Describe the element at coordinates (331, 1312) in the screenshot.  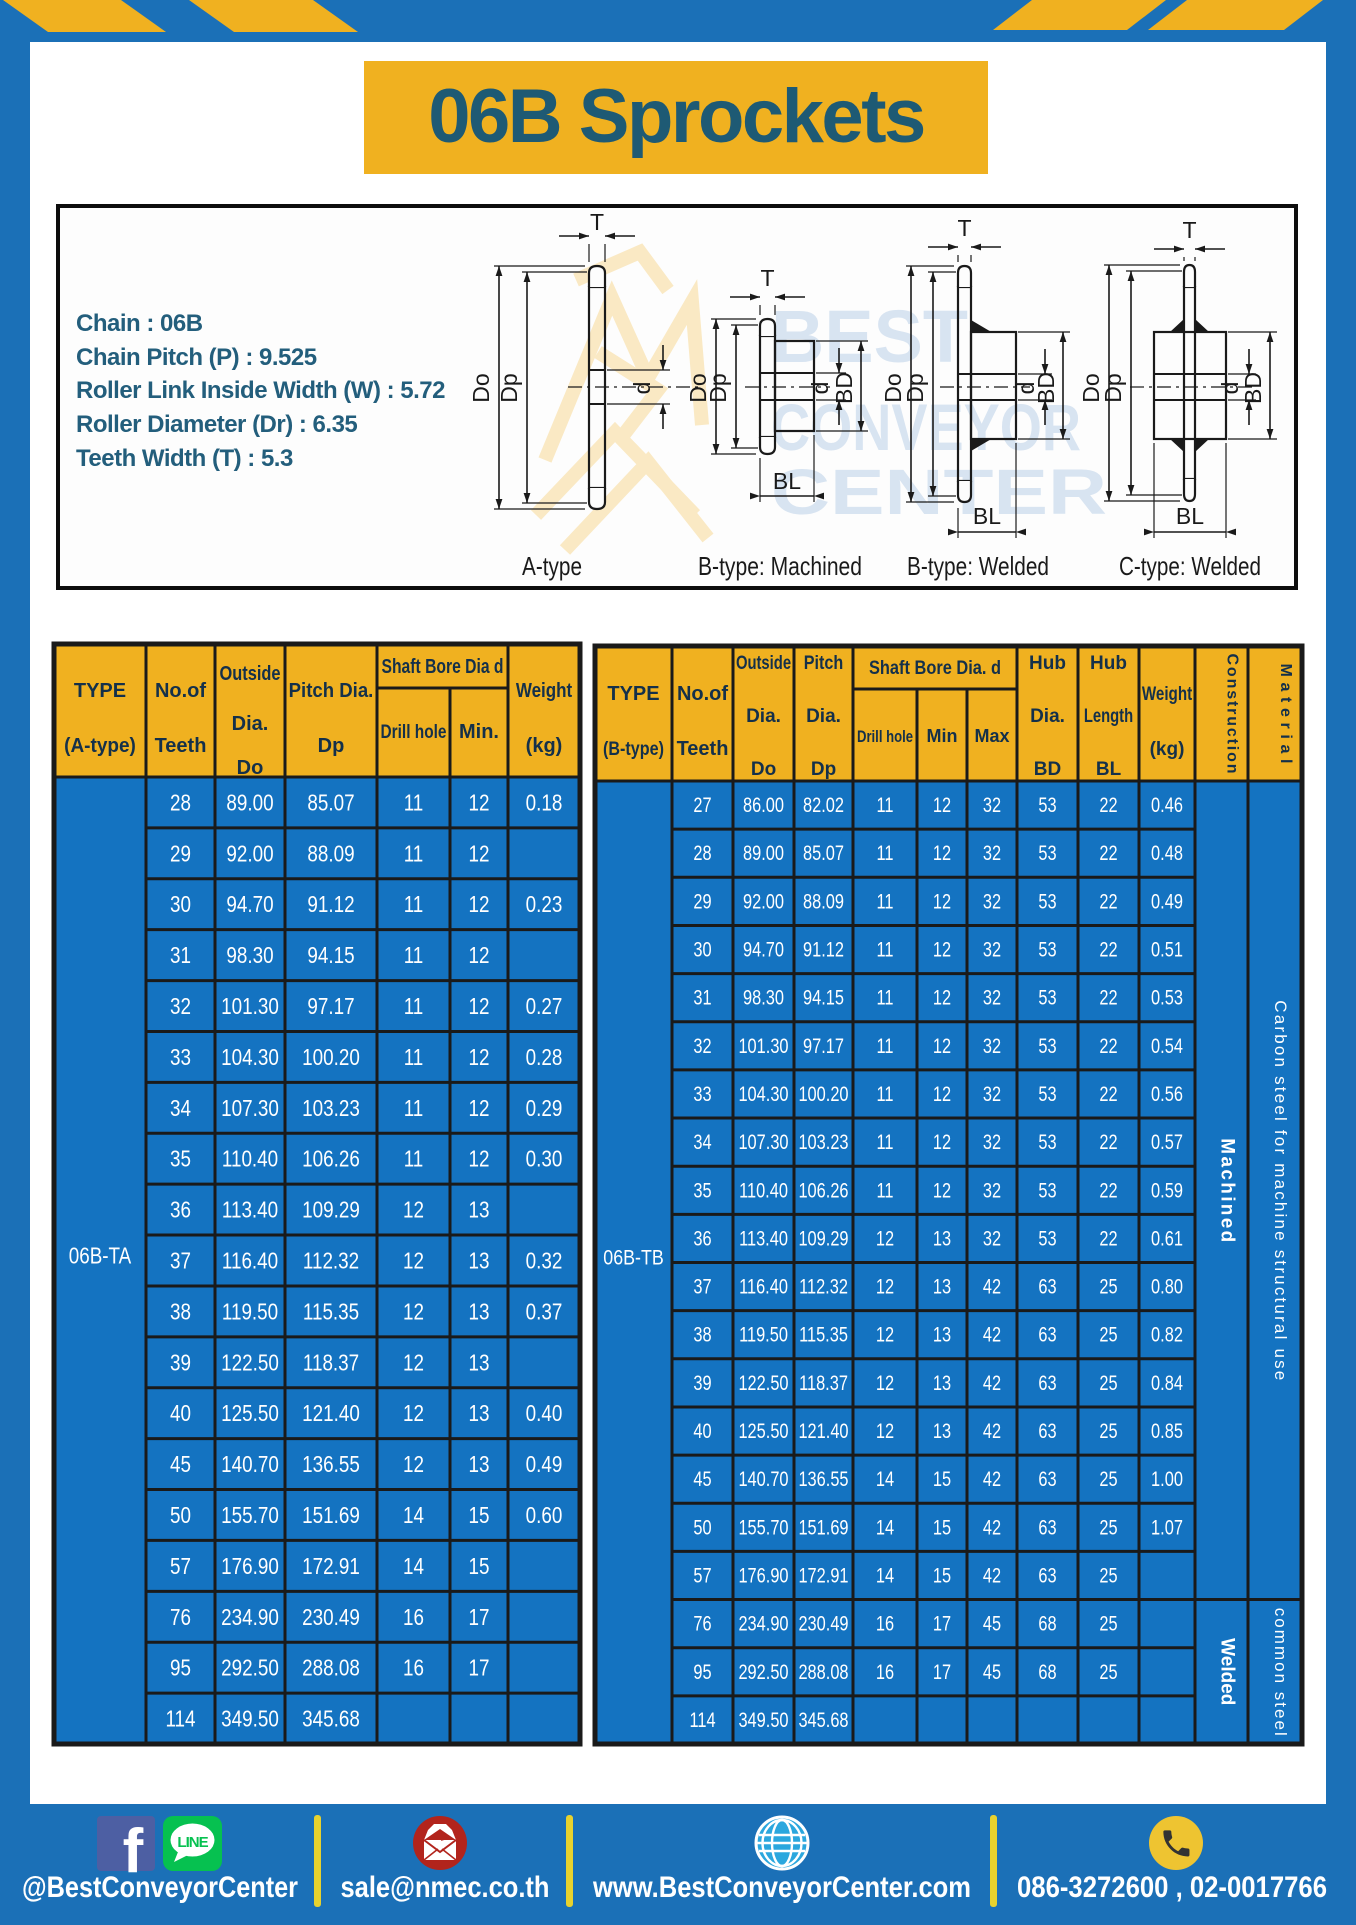
I see `svg-text: 115.35` at that location.